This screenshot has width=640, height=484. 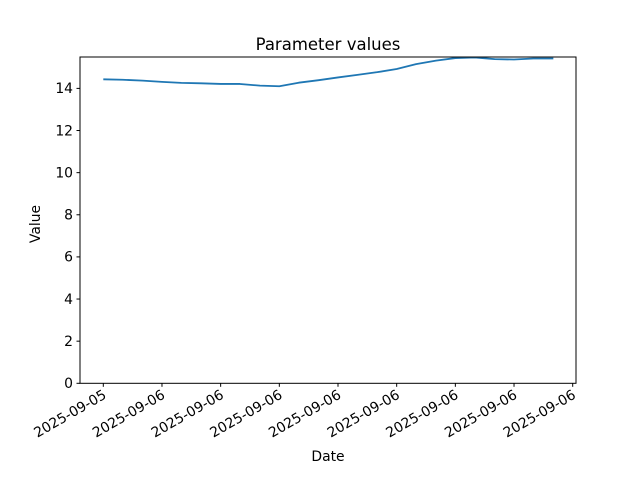 What do you see at coordinates (327, 457) in the screenshot?
I see `x-axis-label: Date` at bounding box center [327, 457].